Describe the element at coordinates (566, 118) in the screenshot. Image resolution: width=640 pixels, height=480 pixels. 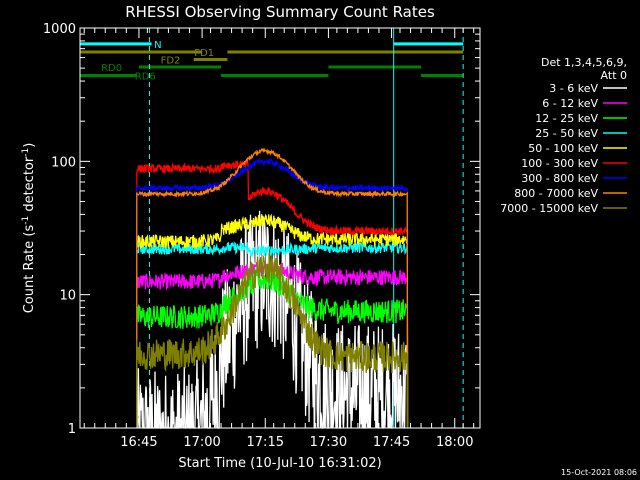
I see `legend-label: 12 - 25 keV` at that location.